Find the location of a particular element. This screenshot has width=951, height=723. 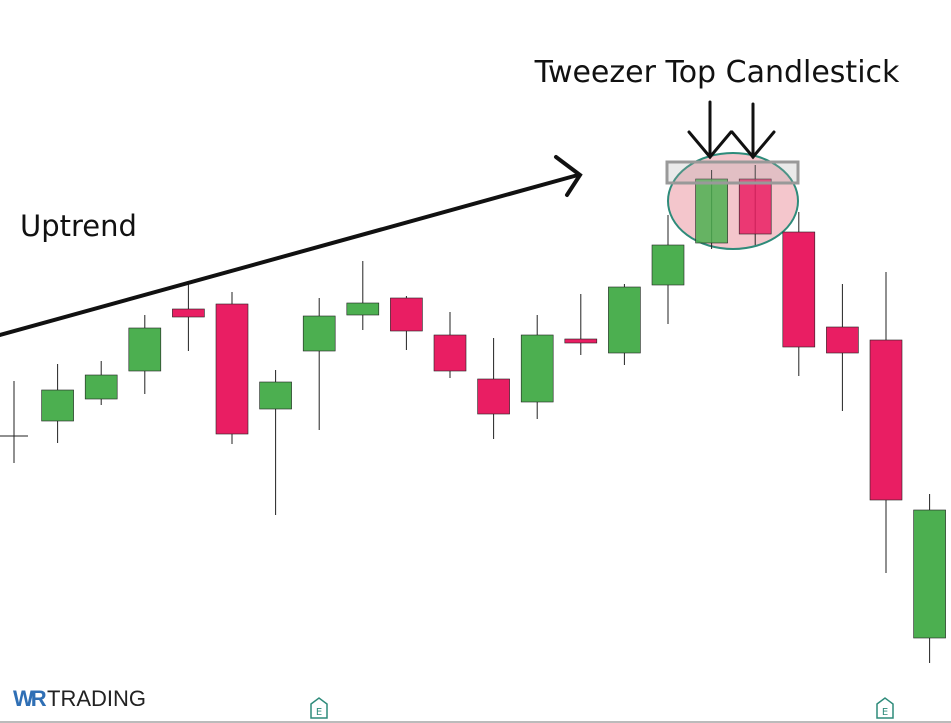

chart-title: Tweezer Top Candlestick is located at coordinates (717, 72).